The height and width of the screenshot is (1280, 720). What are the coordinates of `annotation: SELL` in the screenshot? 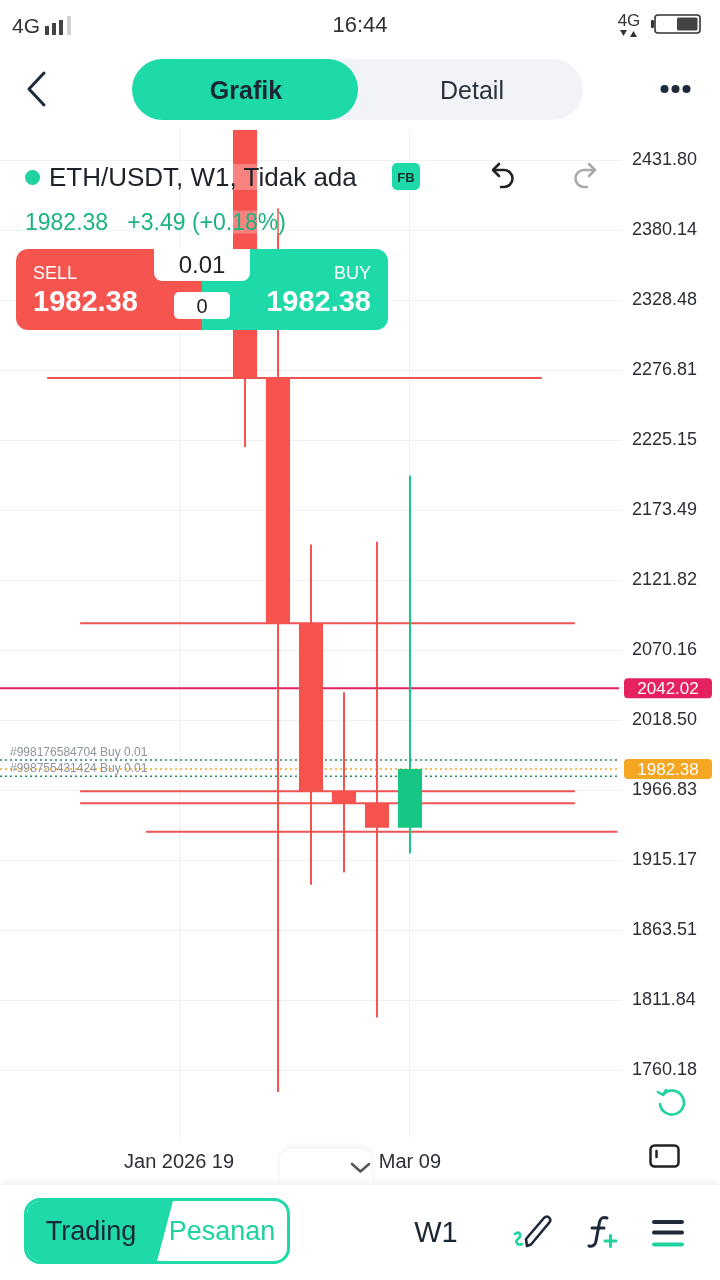 It's located at (55, 273).